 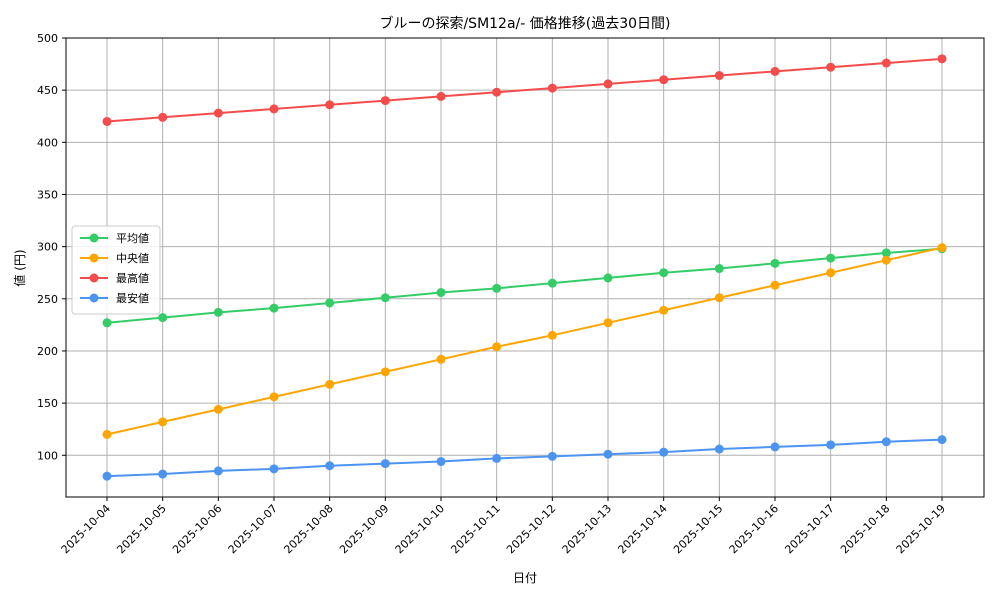 I want to click on x-tick-label: 2025-10-14, so click(x=642, y=529).